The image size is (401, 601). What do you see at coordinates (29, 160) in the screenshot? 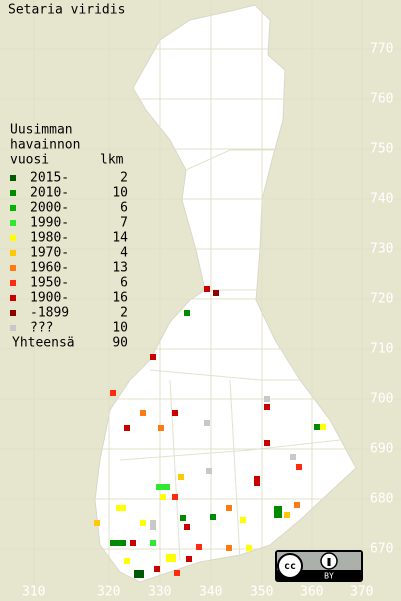
I see `legend-heading: vuosi` at bounding box center [29, 160].